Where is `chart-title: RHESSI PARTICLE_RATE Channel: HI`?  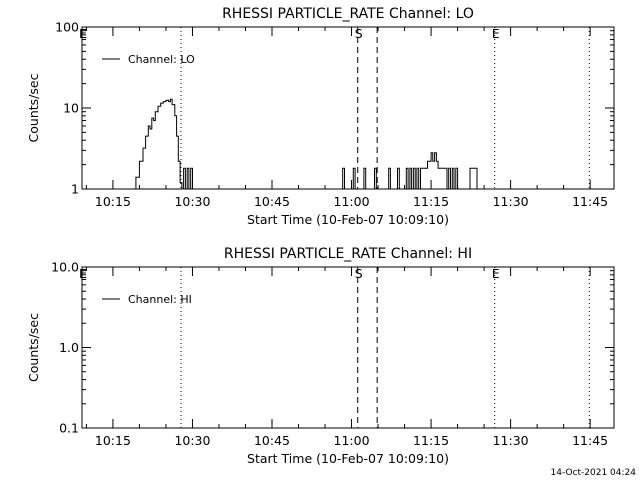 chart-title: RHESSI PARTICLE_RATE Channel: HI is located at coordinates (348, 254).